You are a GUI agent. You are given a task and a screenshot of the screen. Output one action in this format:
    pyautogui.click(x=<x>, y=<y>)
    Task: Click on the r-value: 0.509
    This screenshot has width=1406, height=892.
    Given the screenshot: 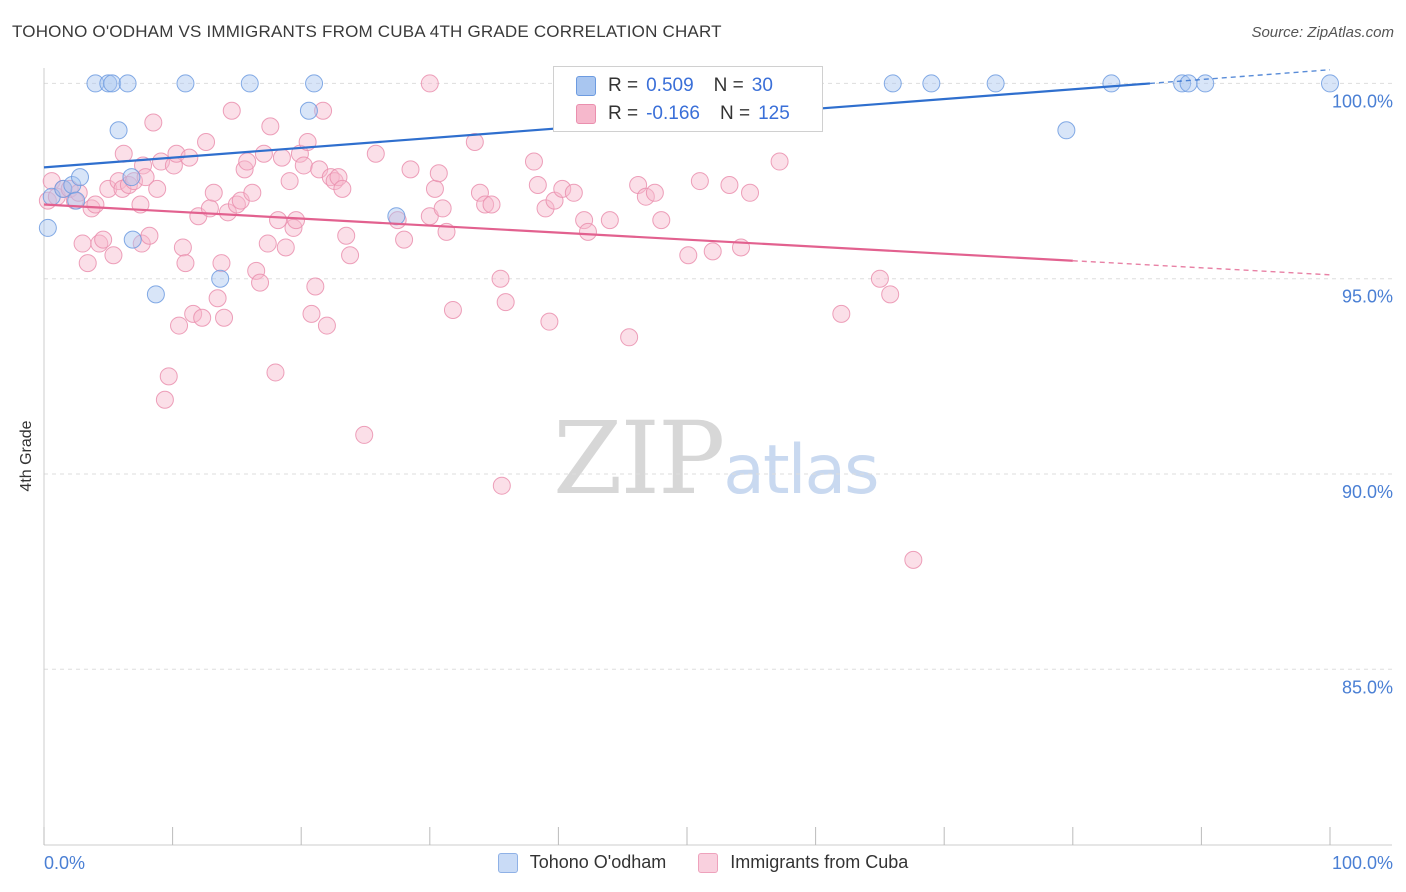 What is the action you would take?
    pyautogui.click(x=670, y=85)
    